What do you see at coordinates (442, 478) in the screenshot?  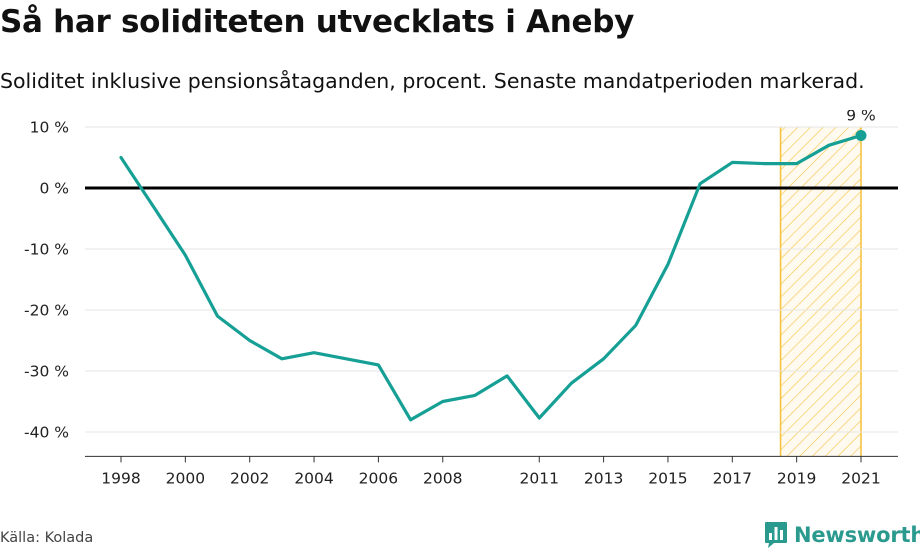 I see `x-tick-label: 2008` at bounding box center [442, 478].